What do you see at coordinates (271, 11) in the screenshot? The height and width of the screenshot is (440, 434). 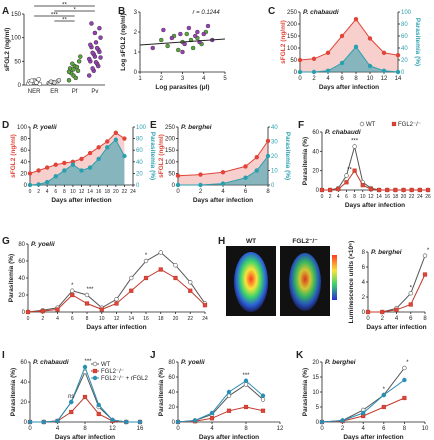 I see `panel-letter: C` at bounding box center [271, 11].